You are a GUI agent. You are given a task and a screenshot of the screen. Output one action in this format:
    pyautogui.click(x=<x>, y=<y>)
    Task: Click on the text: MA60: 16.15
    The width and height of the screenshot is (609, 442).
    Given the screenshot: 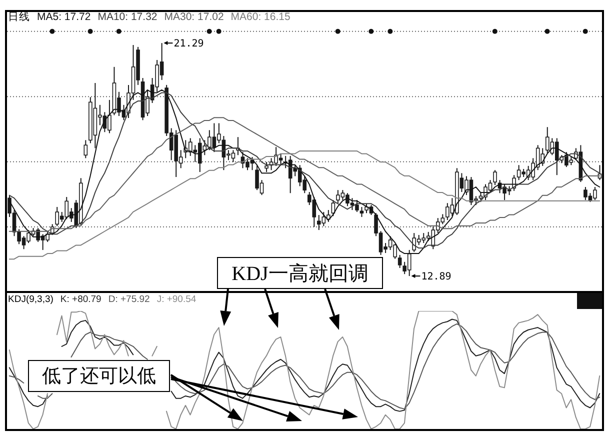 What is the action you would take?
    pyautogui.click(x=260, y=17)
    